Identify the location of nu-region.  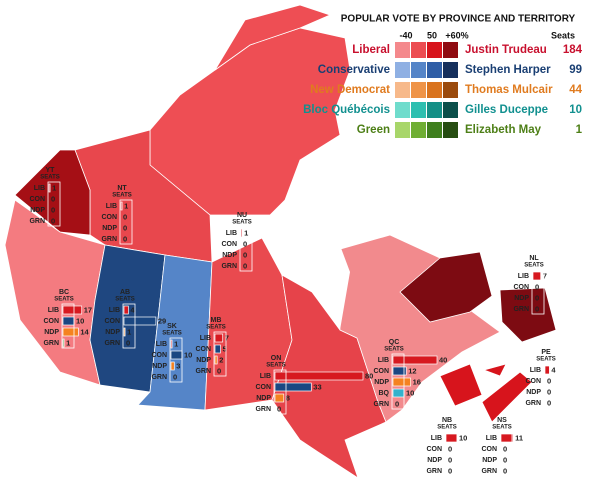
(250, 121).